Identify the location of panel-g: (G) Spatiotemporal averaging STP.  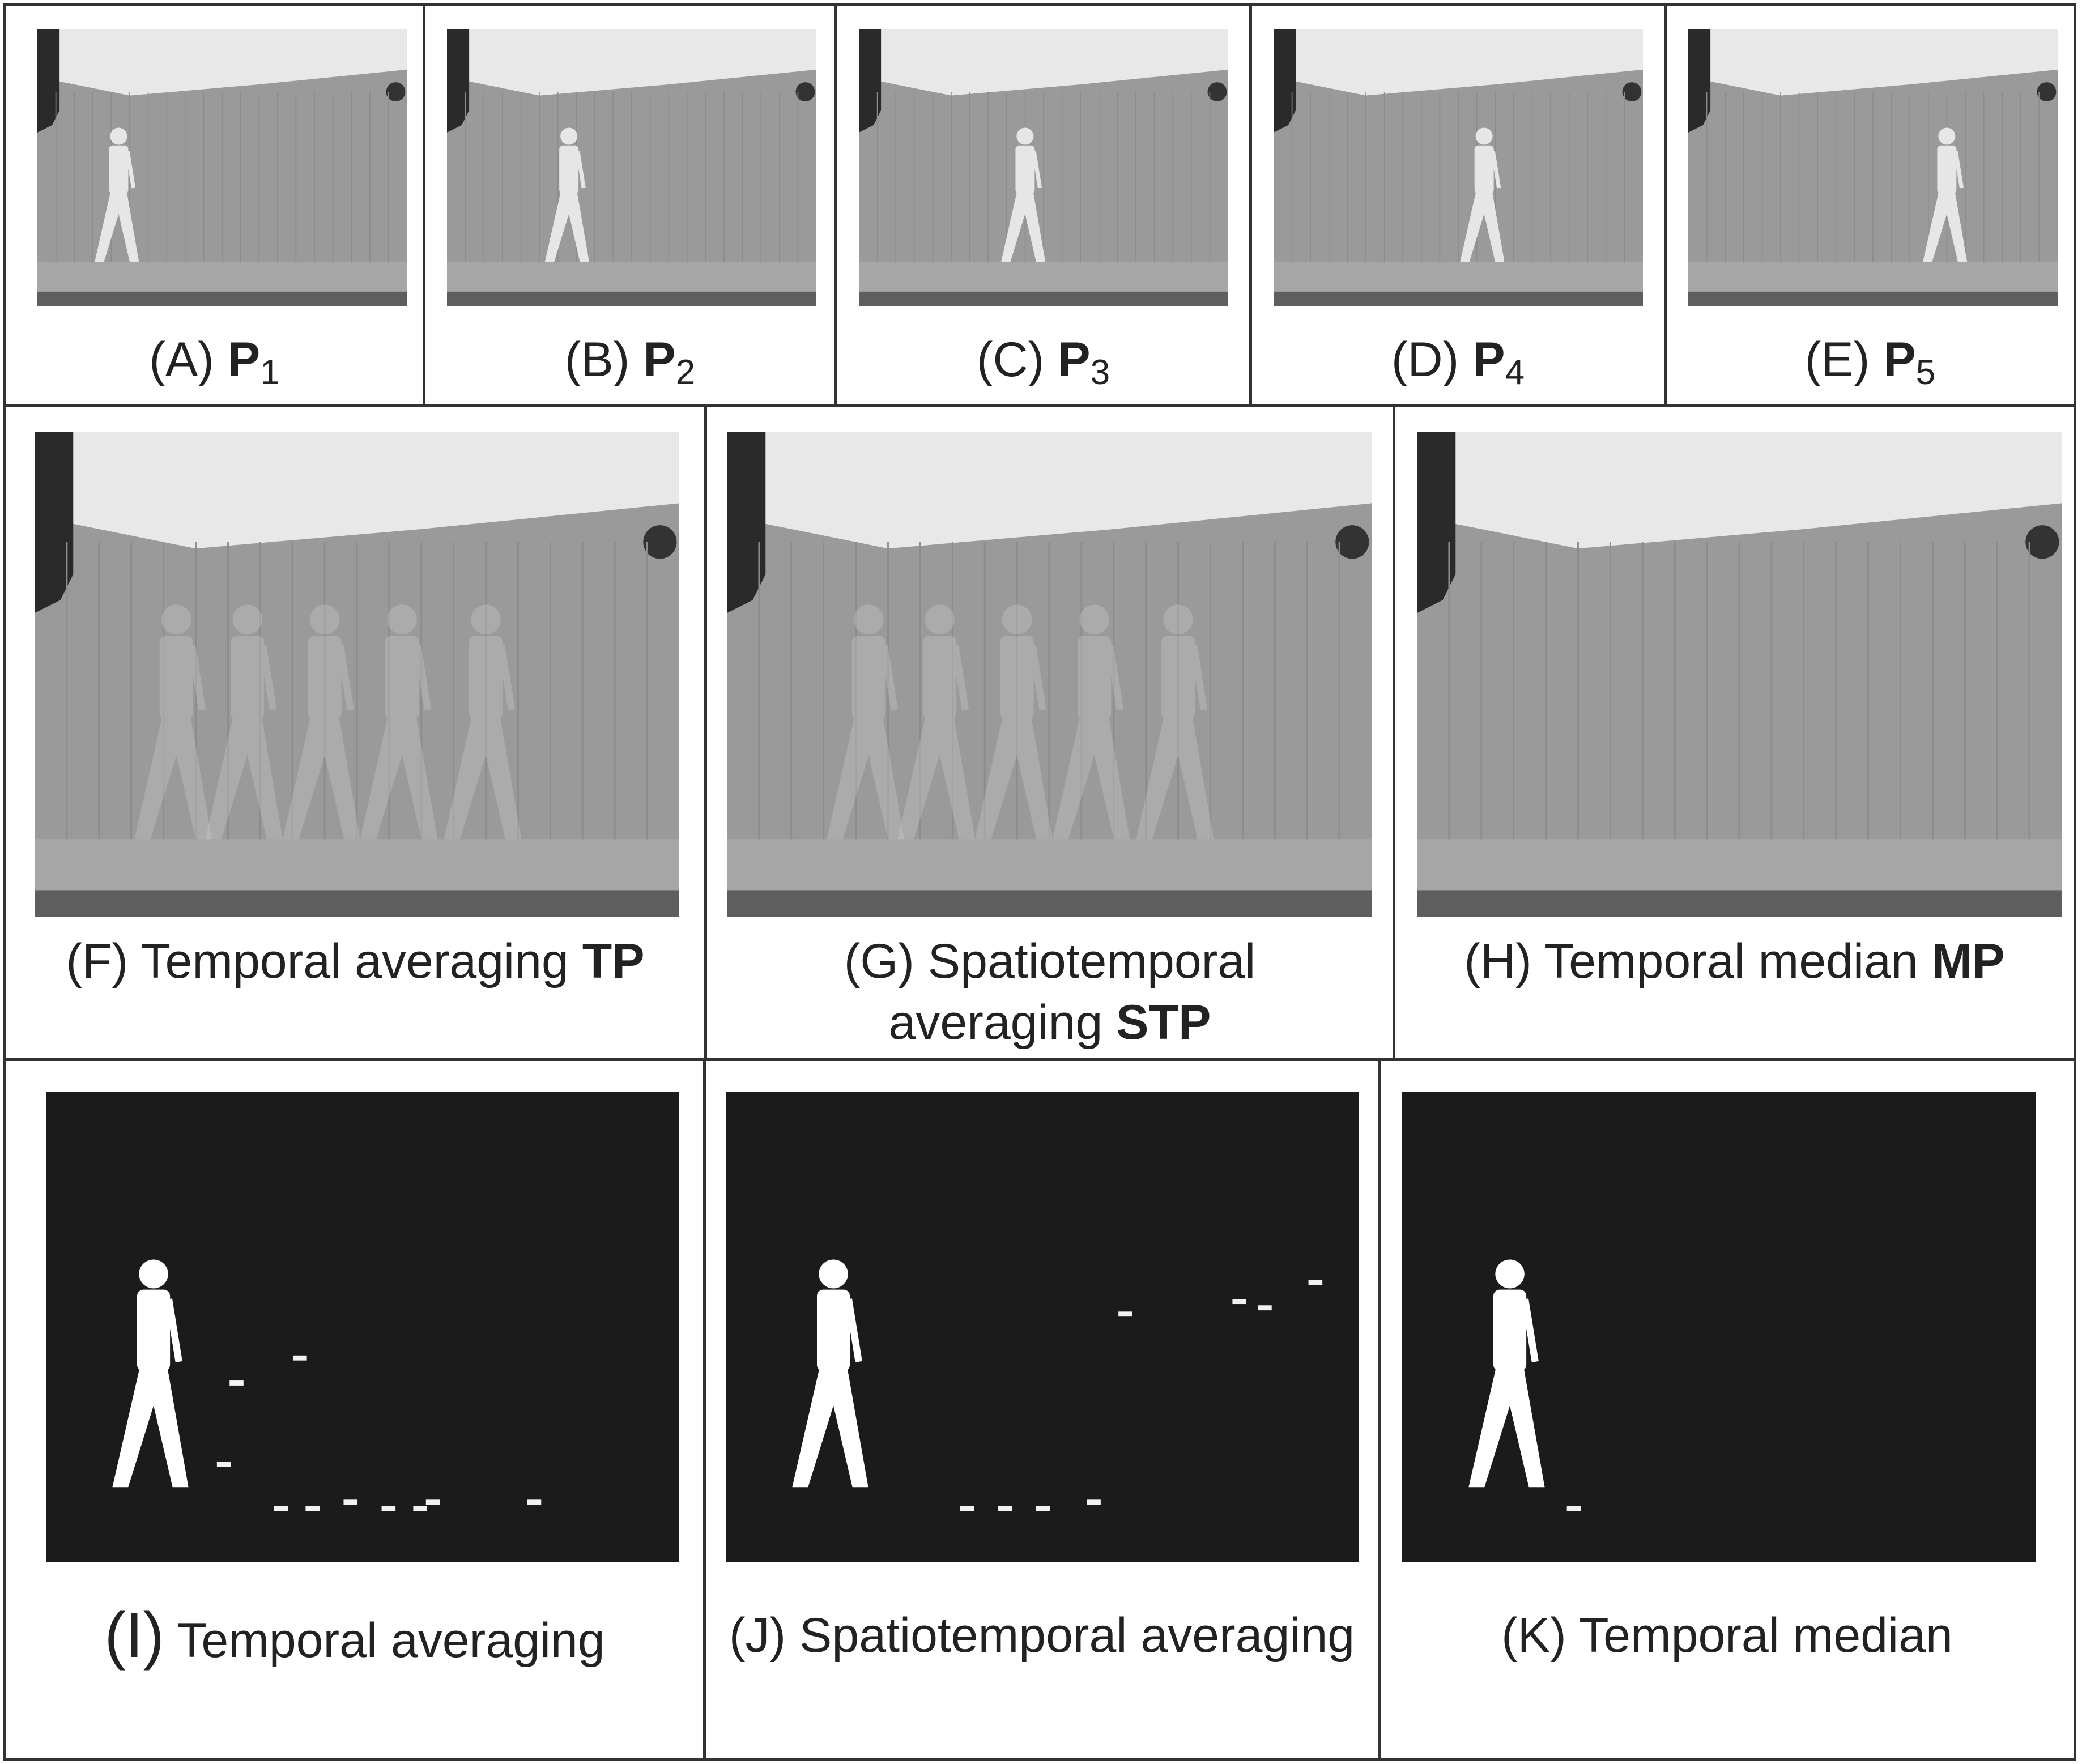
(1049, 733).